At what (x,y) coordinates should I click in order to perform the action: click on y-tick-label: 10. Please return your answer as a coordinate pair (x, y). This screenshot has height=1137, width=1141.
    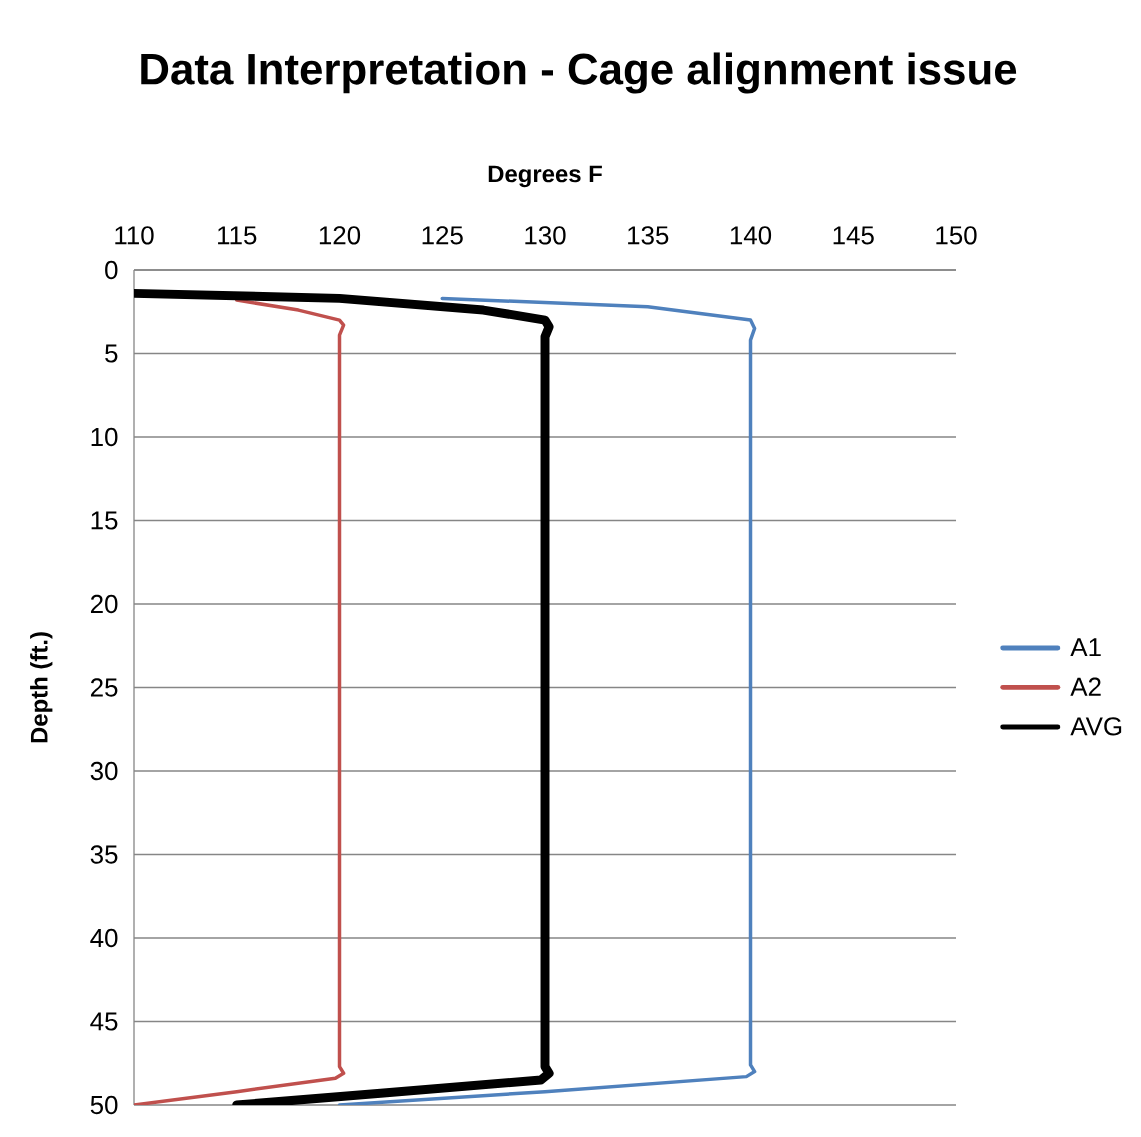
    Looking at the image, I should click on (104, 437).